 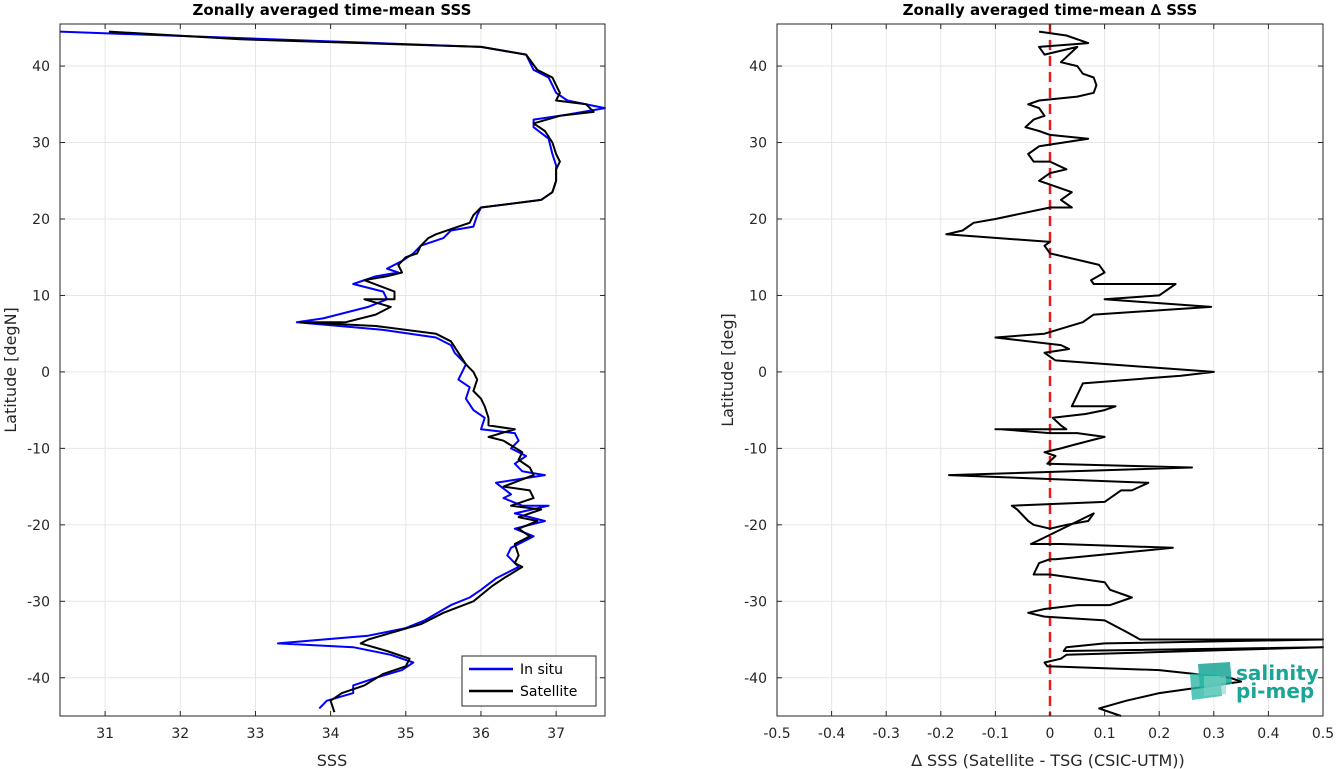 I want to click on left-y-tick-label: -30, so click(x=38, y=602).